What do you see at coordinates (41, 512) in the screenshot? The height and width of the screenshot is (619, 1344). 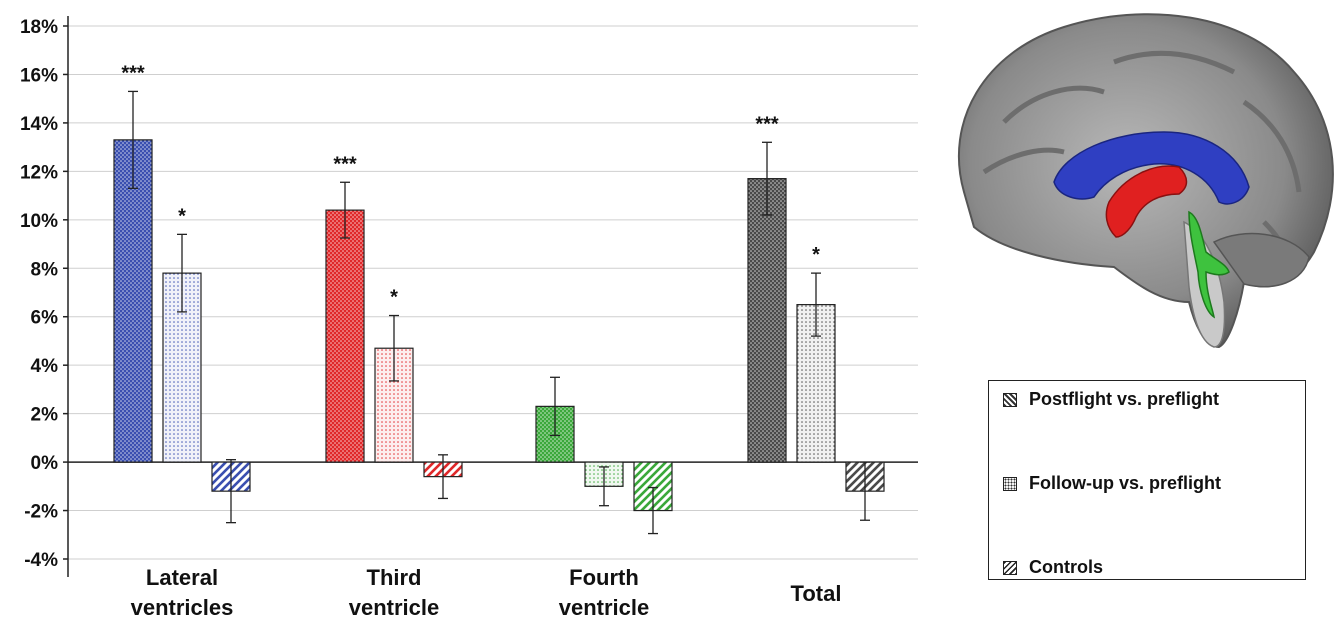 I see `y-tick-label: -2%` at bounding box center [41, 512].